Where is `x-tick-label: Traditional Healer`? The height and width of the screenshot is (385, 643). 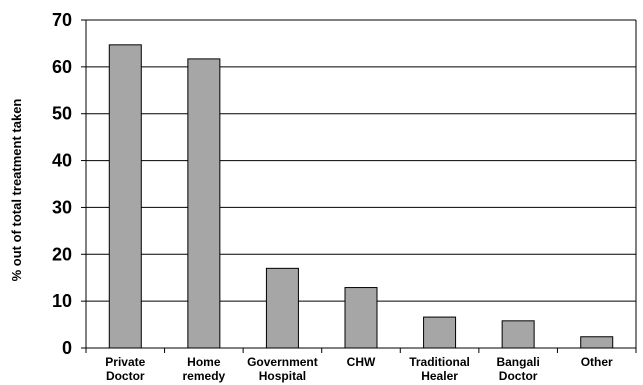
x-tick-label: Traditional Healer is located at coordinates (439, 369).